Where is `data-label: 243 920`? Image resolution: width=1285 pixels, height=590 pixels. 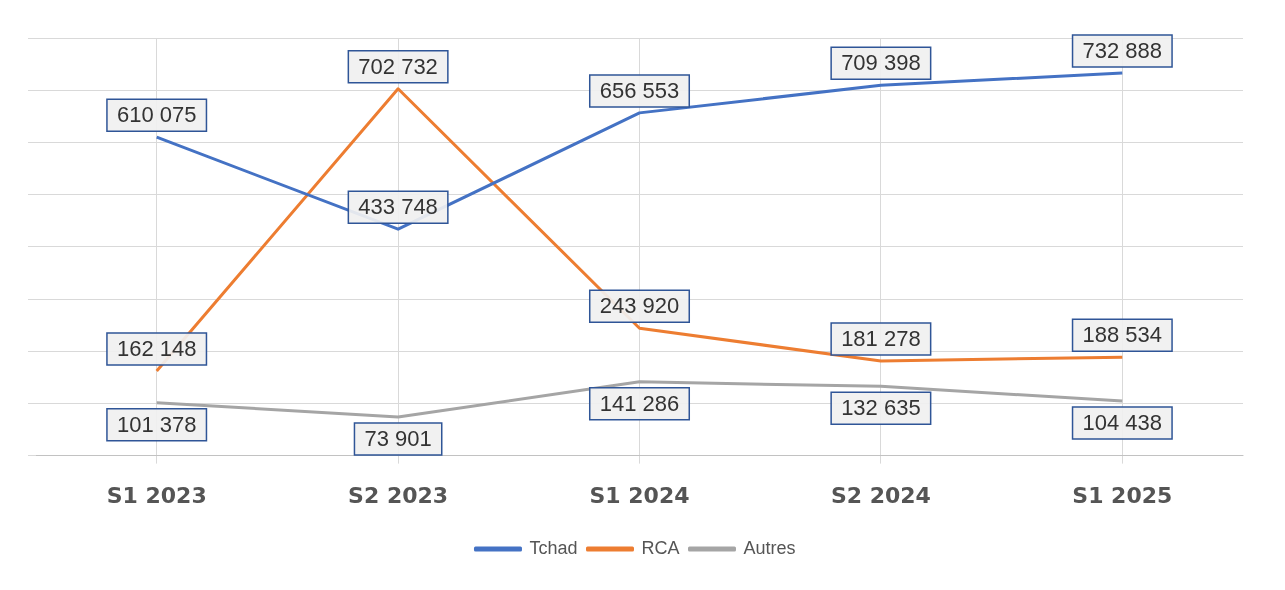 data-label: 243 920 is located at coordinates (639, 306).